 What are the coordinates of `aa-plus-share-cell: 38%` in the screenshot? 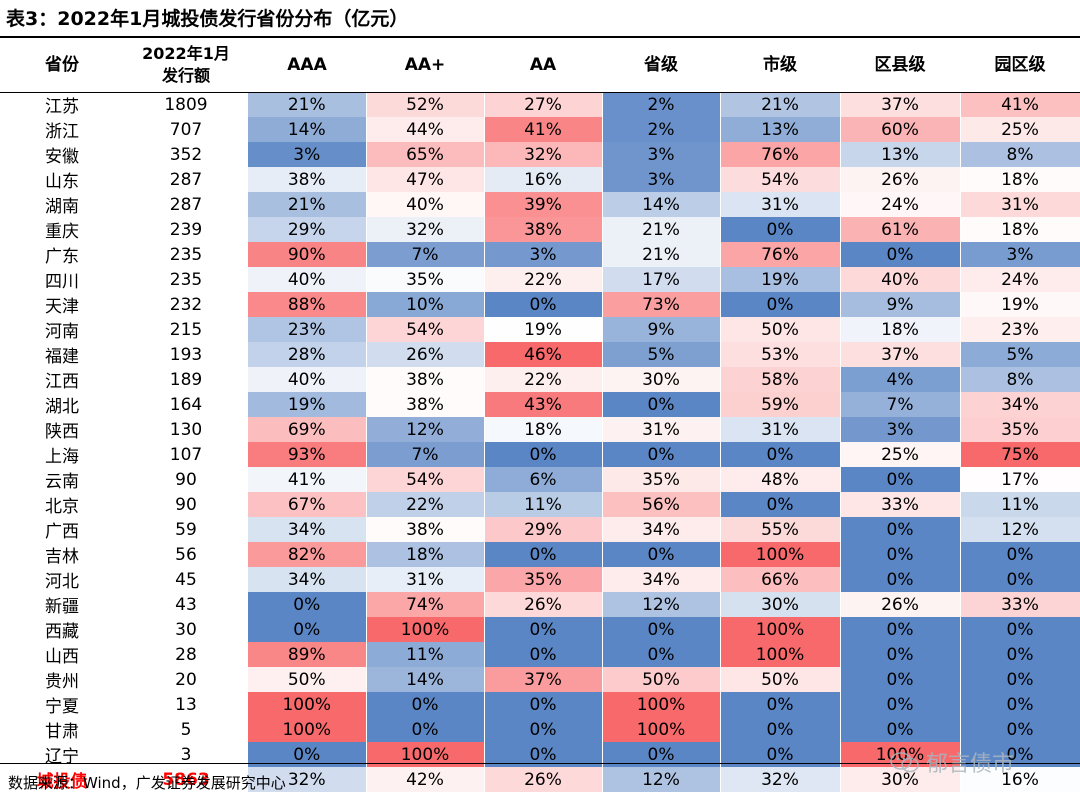 It's located at (425, 404).